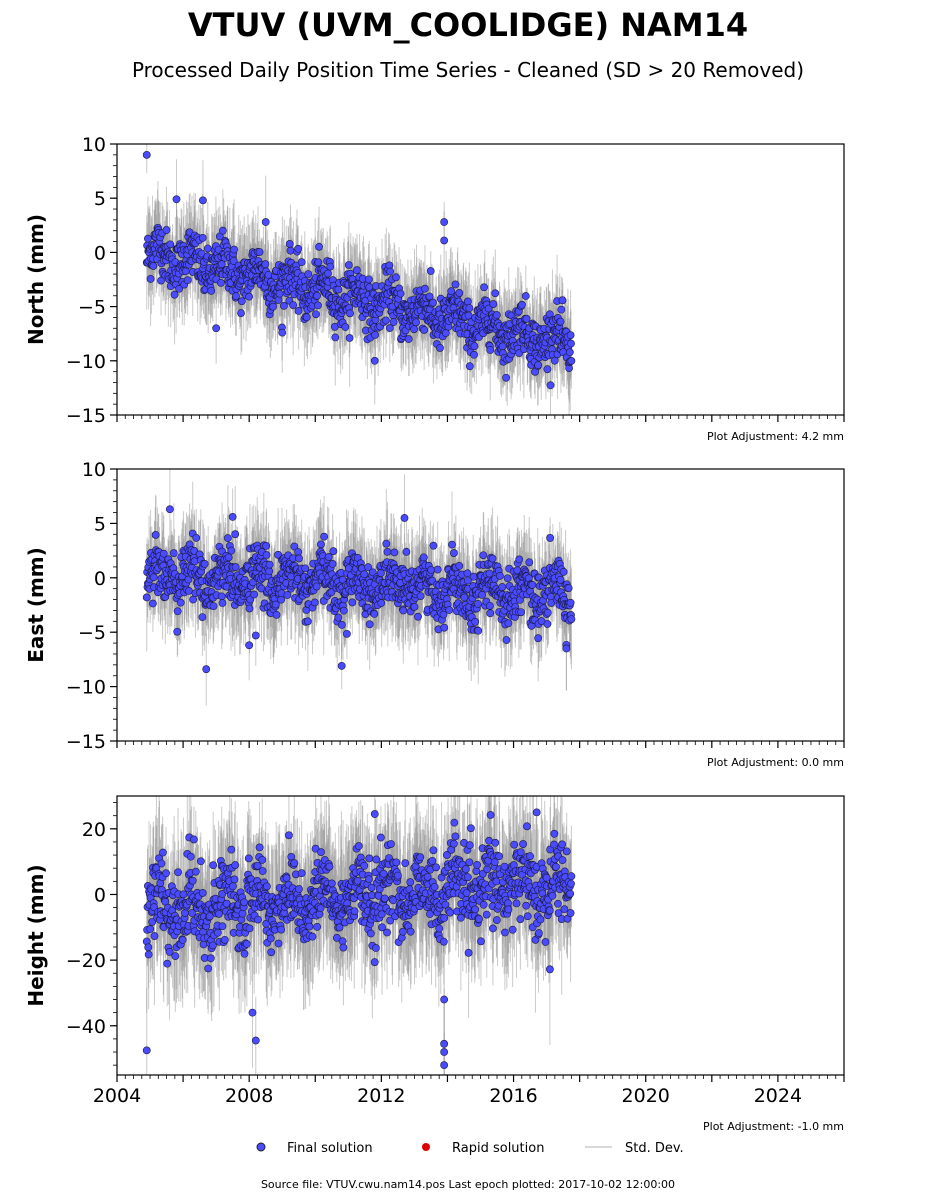 This screenshot has width=937, height=1200. I want to click on solution-markers, so click(359, 589).